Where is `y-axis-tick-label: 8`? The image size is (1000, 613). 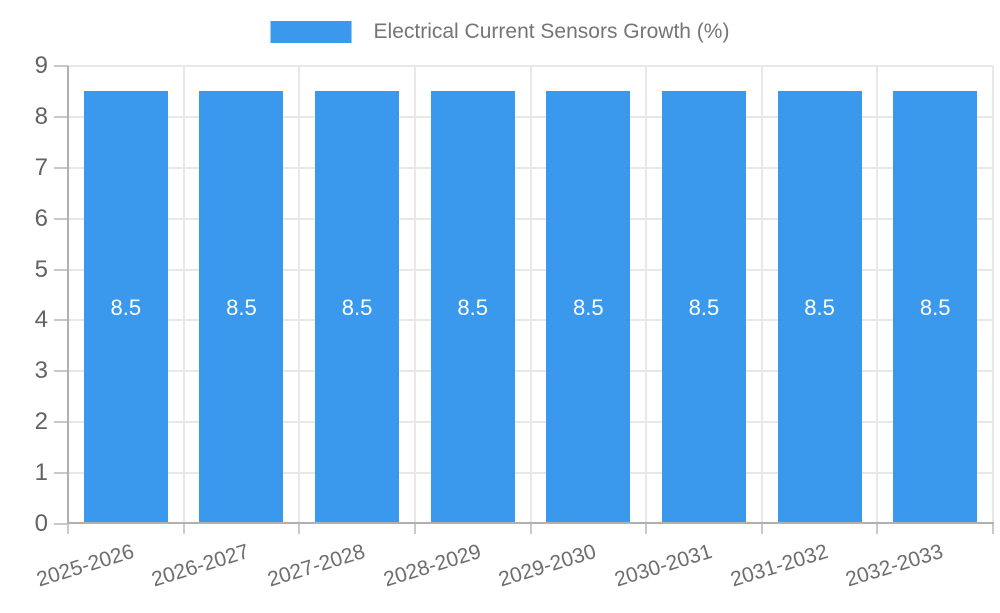 y-axis-tick-label: 8 is located at coordinates (41, 116).